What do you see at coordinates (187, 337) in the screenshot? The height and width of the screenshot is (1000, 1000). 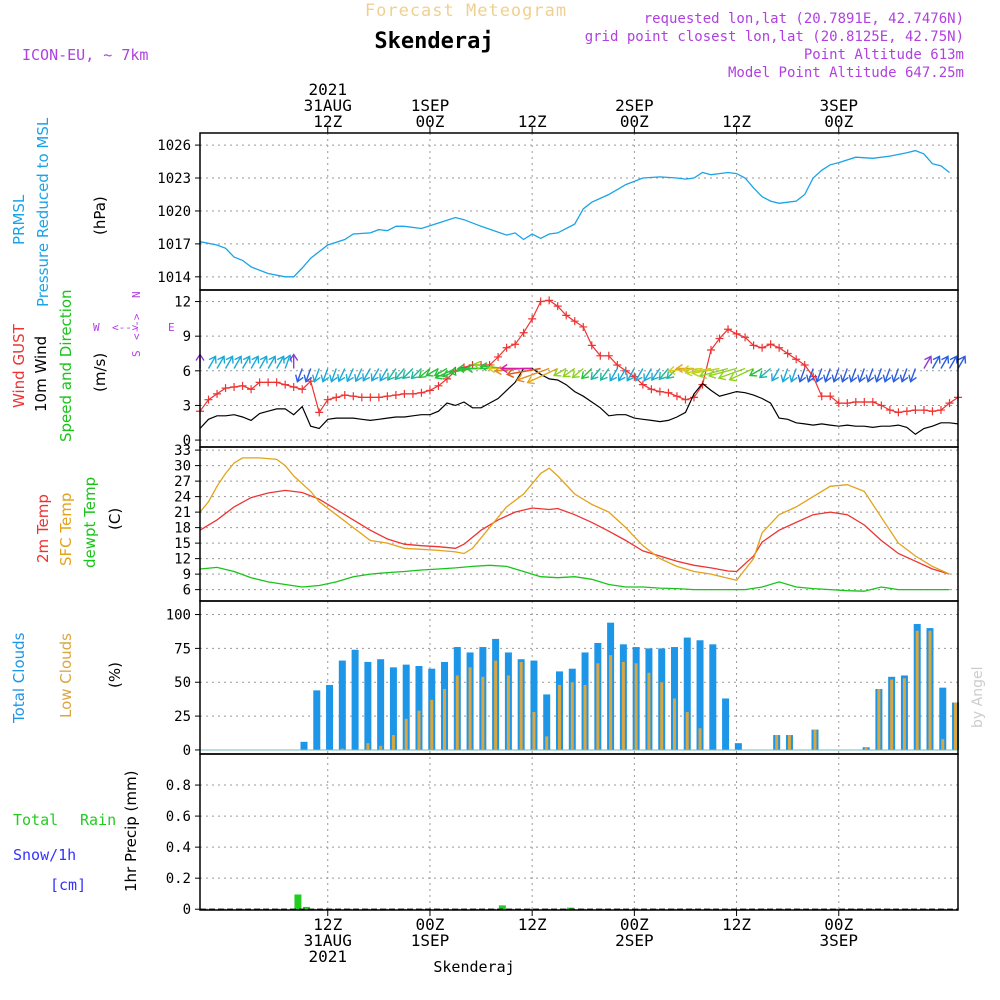 I see `wind-tick-label: 9` at bounding box center [187, 337].